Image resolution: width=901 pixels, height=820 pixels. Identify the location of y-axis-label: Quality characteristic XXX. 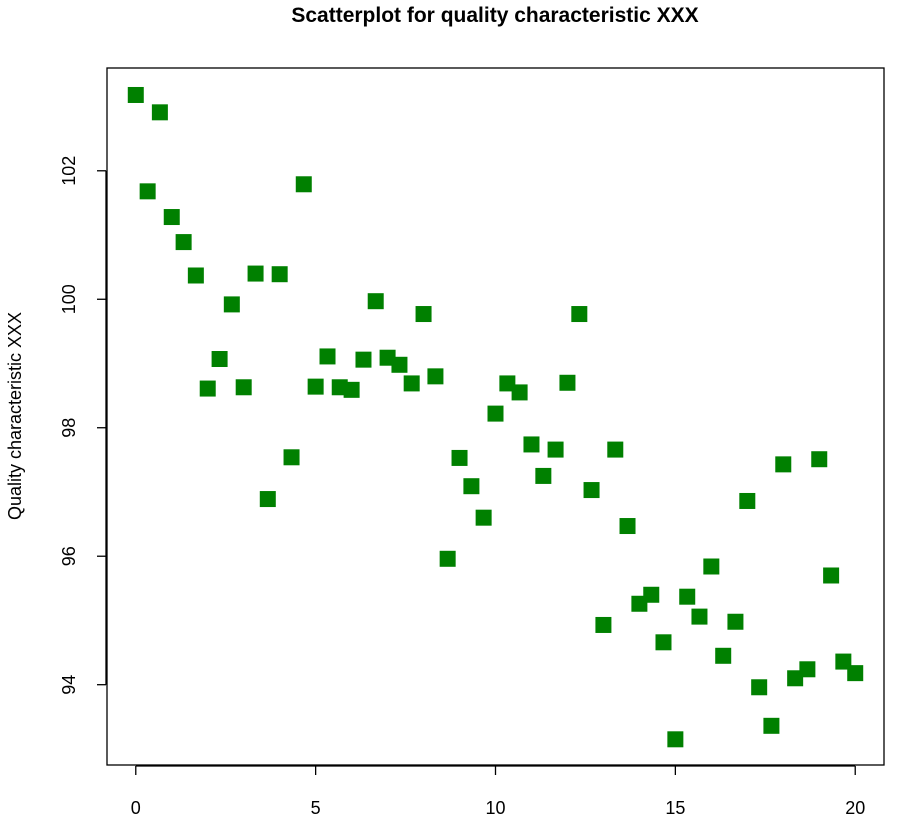
(15, 416).